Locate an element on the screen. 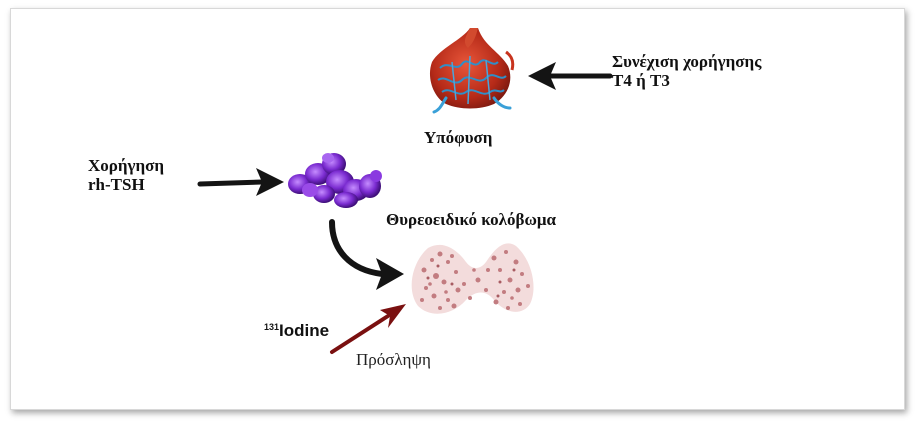 This screenshot has height=422, width=917. pituitary-label: Υπόφυση is located at coordinates (458, 137).